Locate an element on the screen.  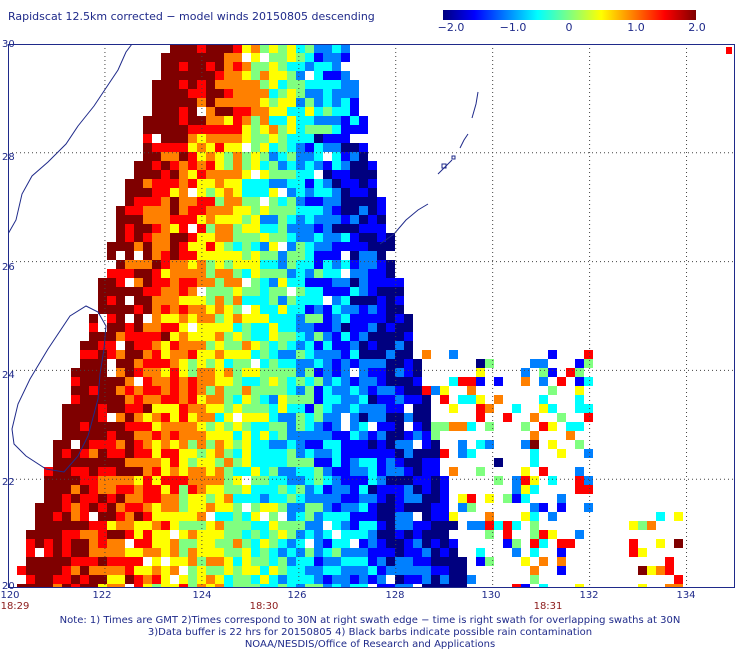
china-coastline is located at coordinates (70, 139).